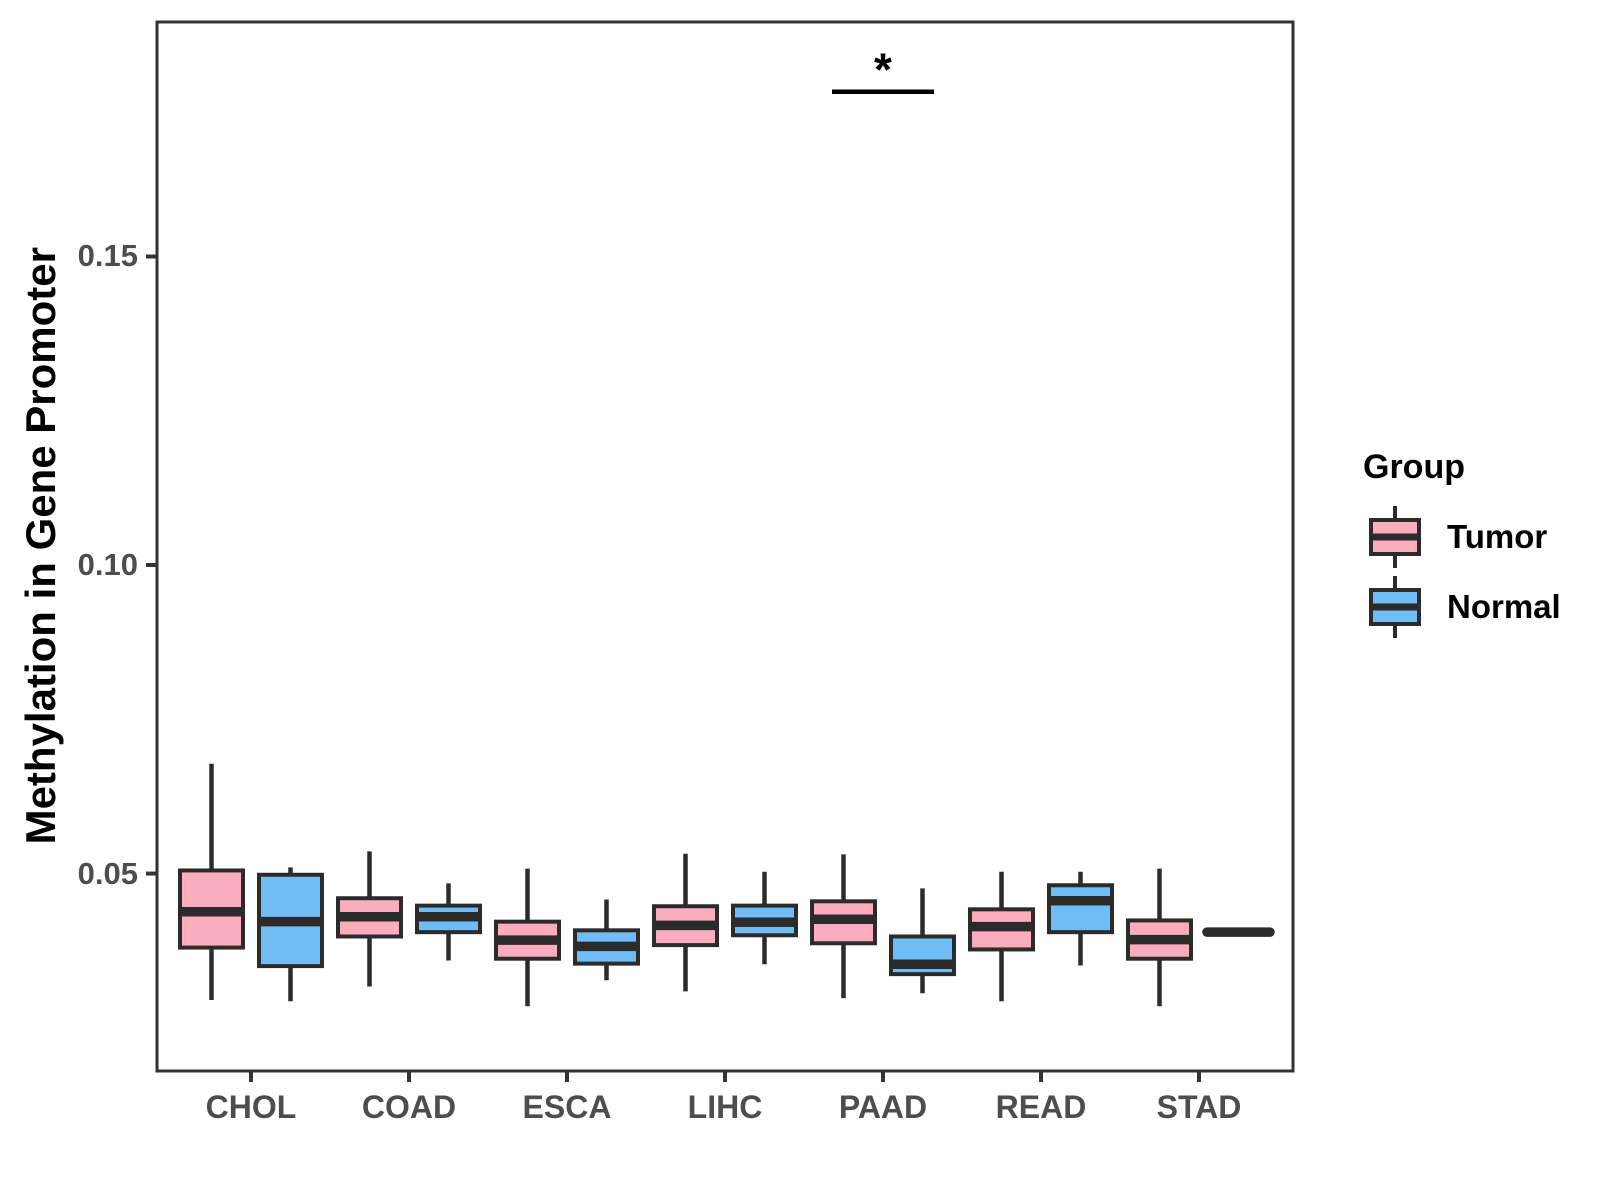  I want to click on y-tick-label-0.05: 0.05, so click(107, 873).